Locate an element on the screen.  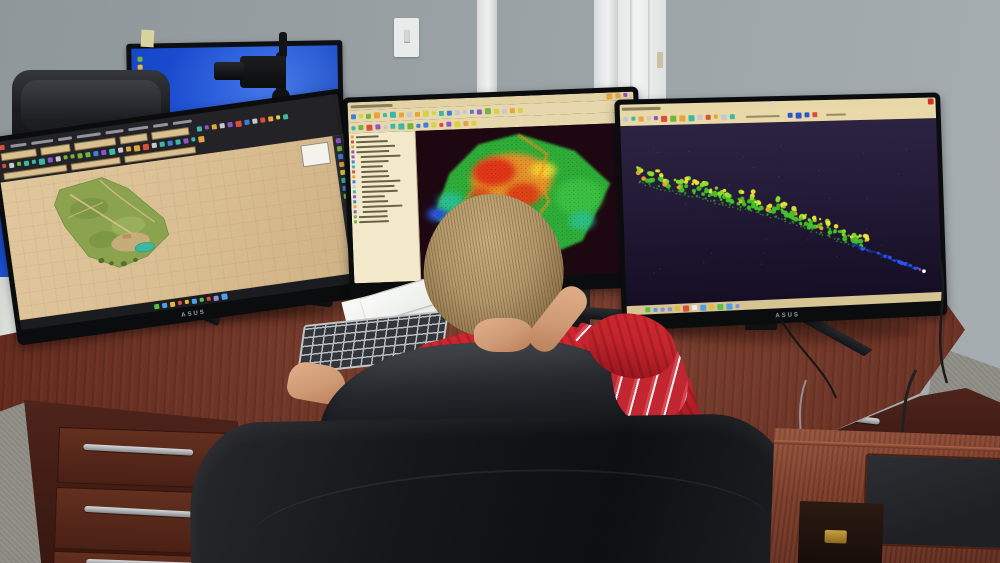
orthophoto-map is located at coordinates (128, 222).